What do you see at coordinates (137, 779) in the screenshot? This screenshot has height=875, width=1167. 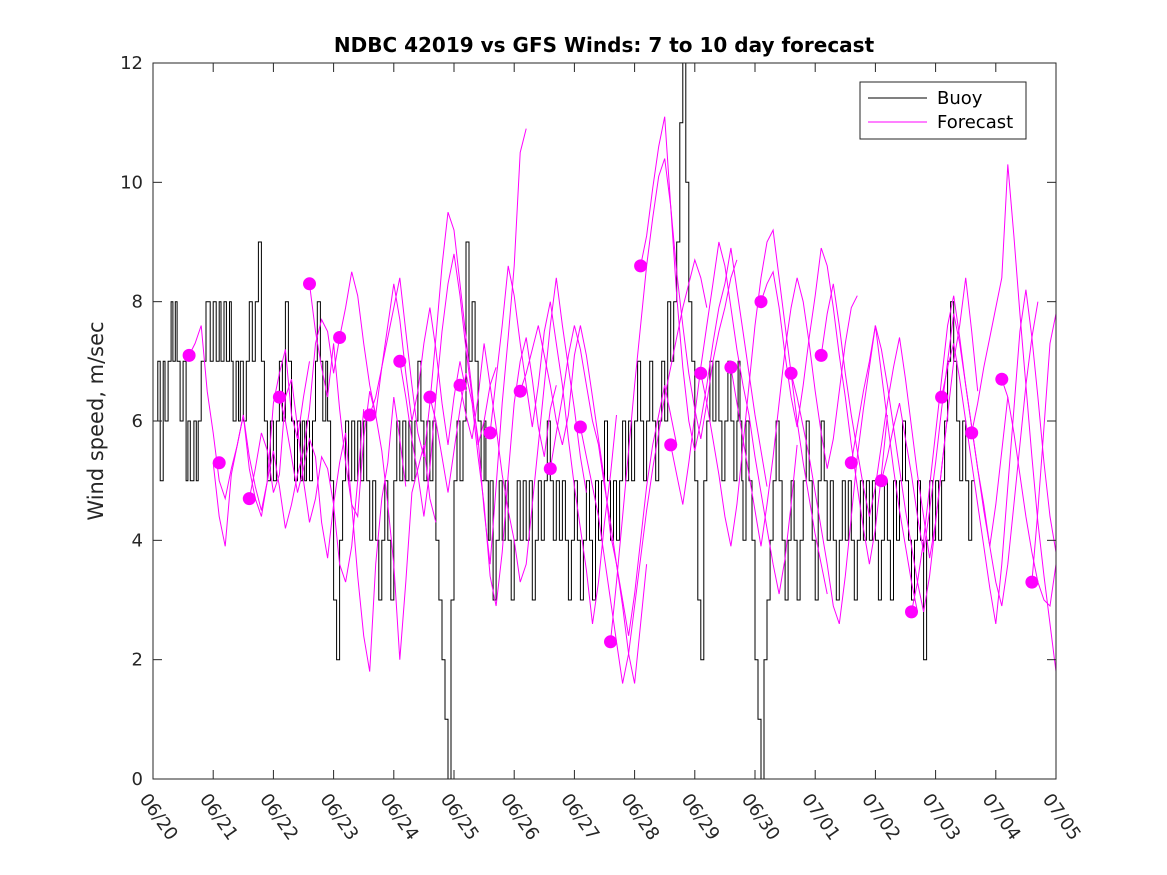 I see `y-tick-label: 0` at bounding box center [137, 779].